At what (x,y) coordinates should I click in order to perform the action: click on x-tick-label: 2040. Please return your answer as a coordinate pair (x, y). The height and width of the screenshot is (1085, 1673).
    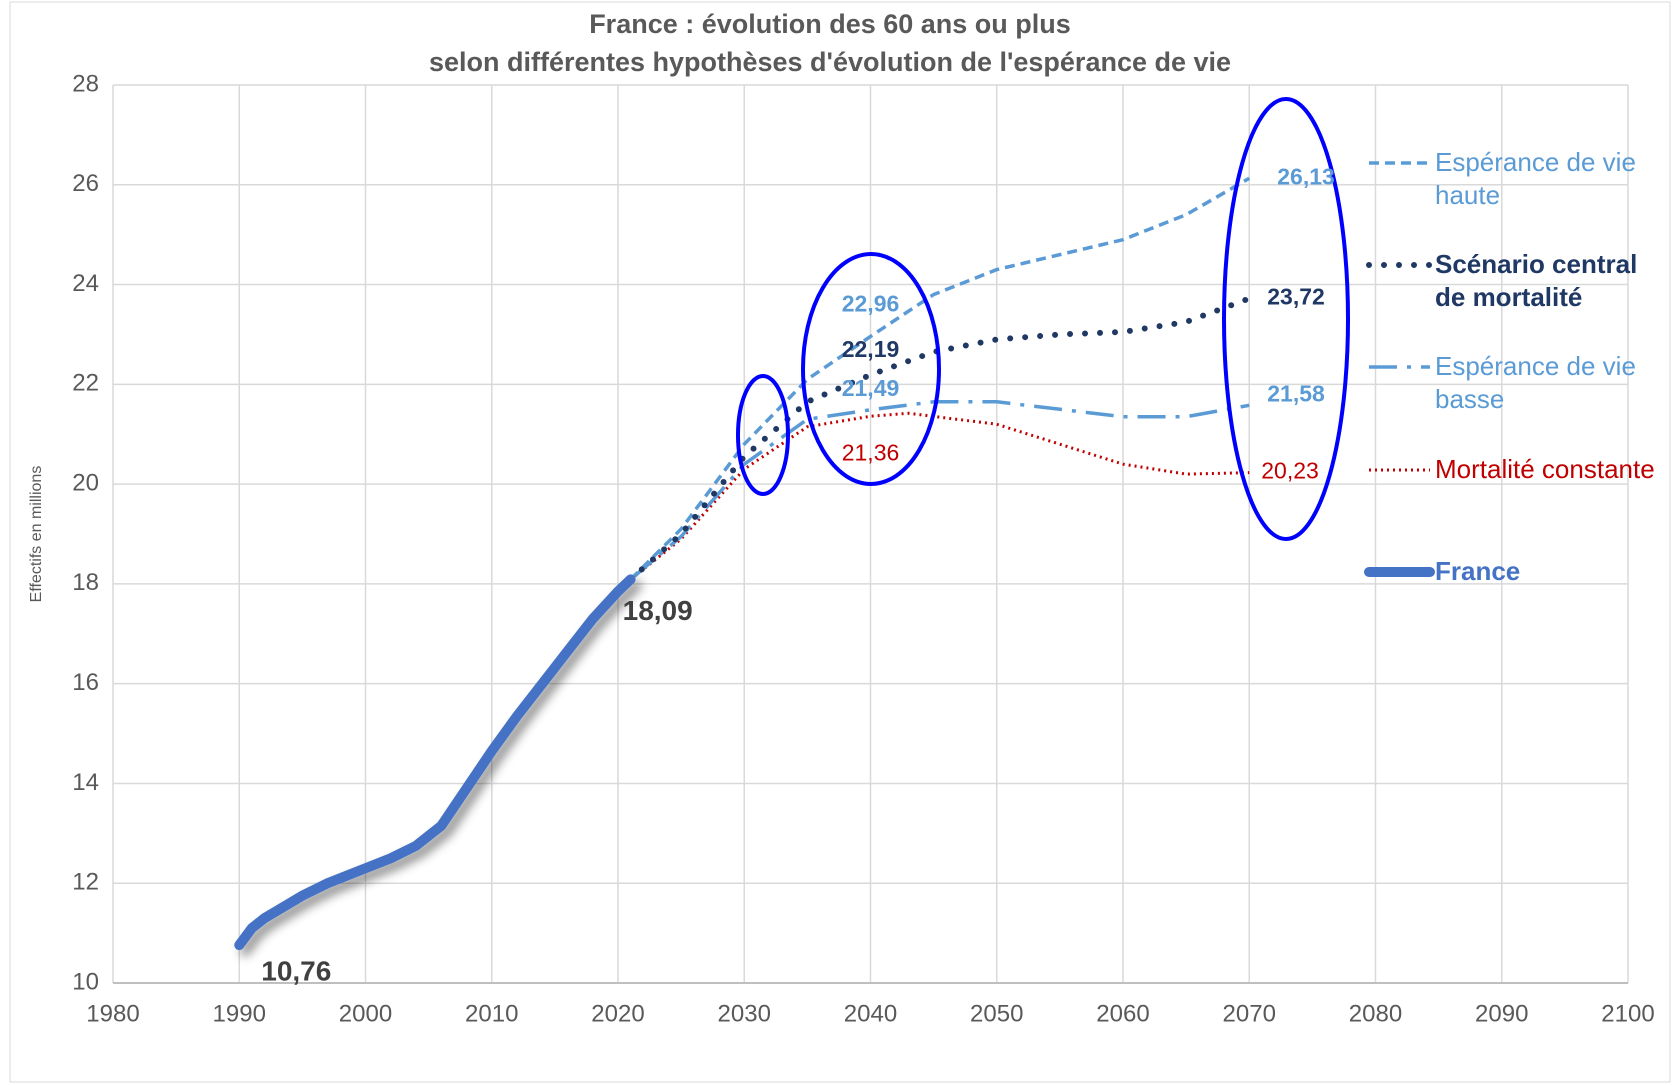
    Looking at the image, I should click on (870, 1013).